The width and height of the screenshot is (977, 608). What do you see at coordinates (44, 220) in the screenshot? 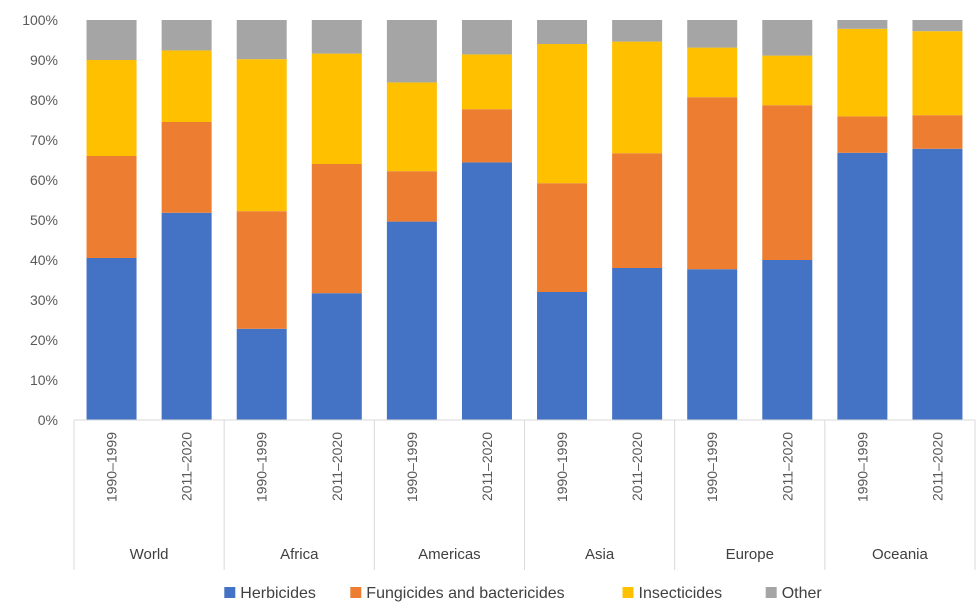
I see `y-tick-label: 50%` at bounding box center [44, 220].